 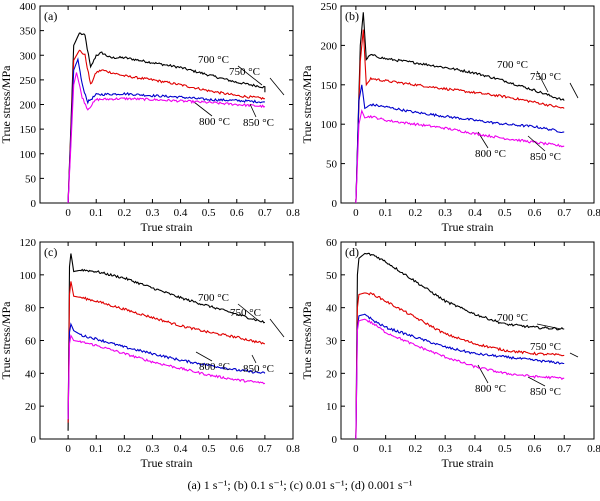 I want to click on y-tick-label: 400, so click(x=28, y=7).